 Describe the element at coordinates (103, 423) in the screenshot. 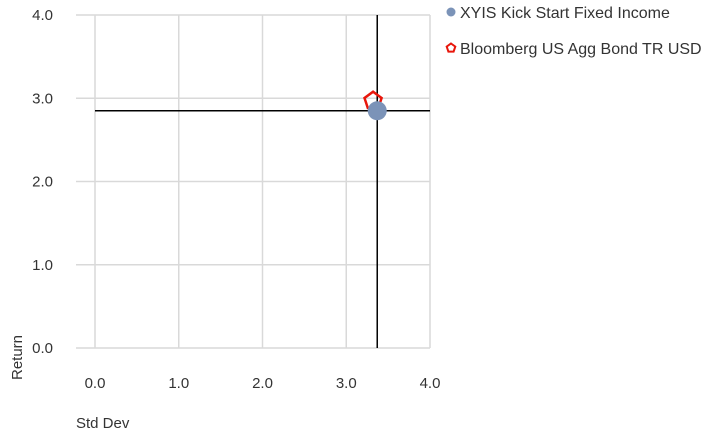

I see `x-axis-label: Std Dev` at that location.